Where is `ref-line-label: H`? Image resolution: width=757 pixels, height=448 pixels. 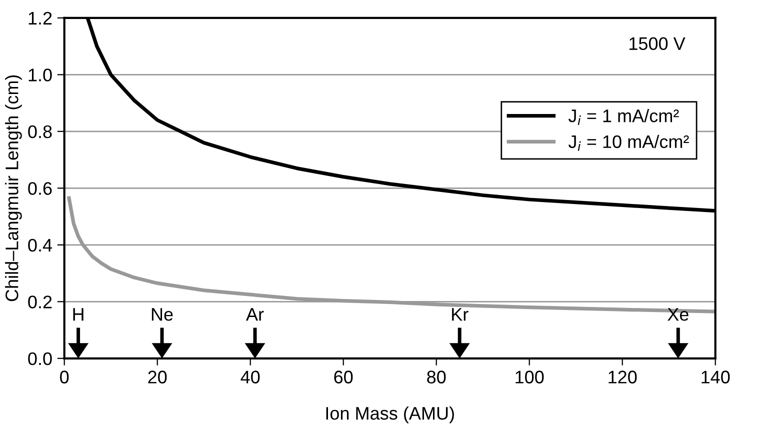 ref-line-label: H is located at coordinates (78, 314).